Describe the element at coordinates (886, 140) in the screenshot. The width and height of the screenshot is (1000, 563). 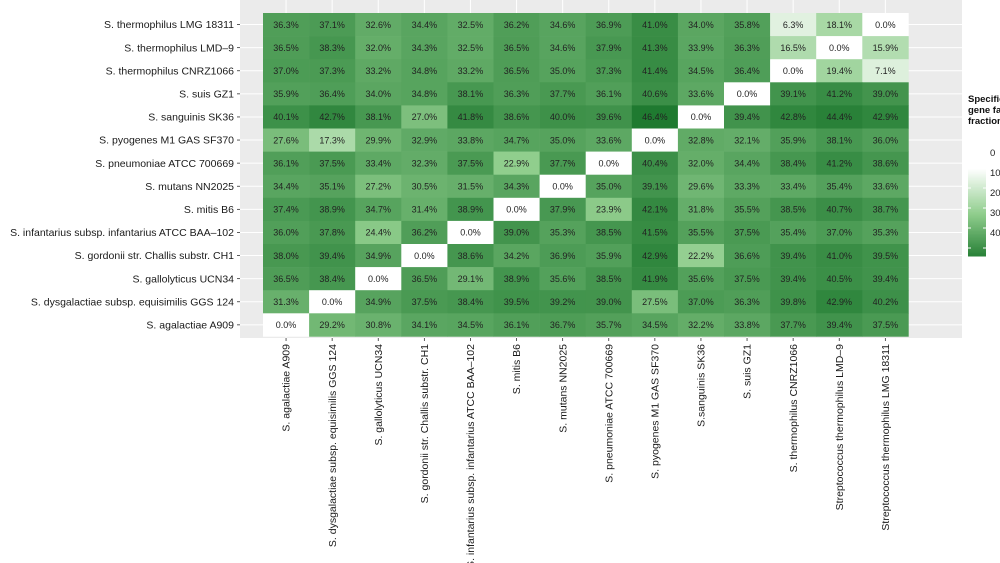
I see `cell-value-label: 36.0%` at that location.